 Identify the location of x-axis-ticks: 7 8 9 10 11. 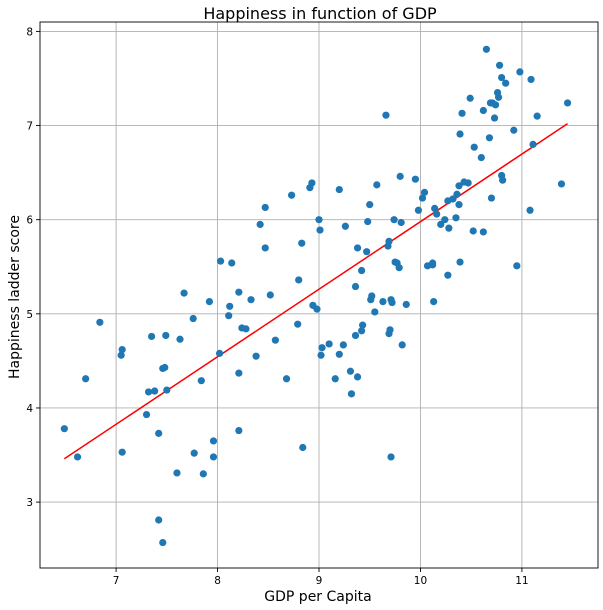
(321, 577).